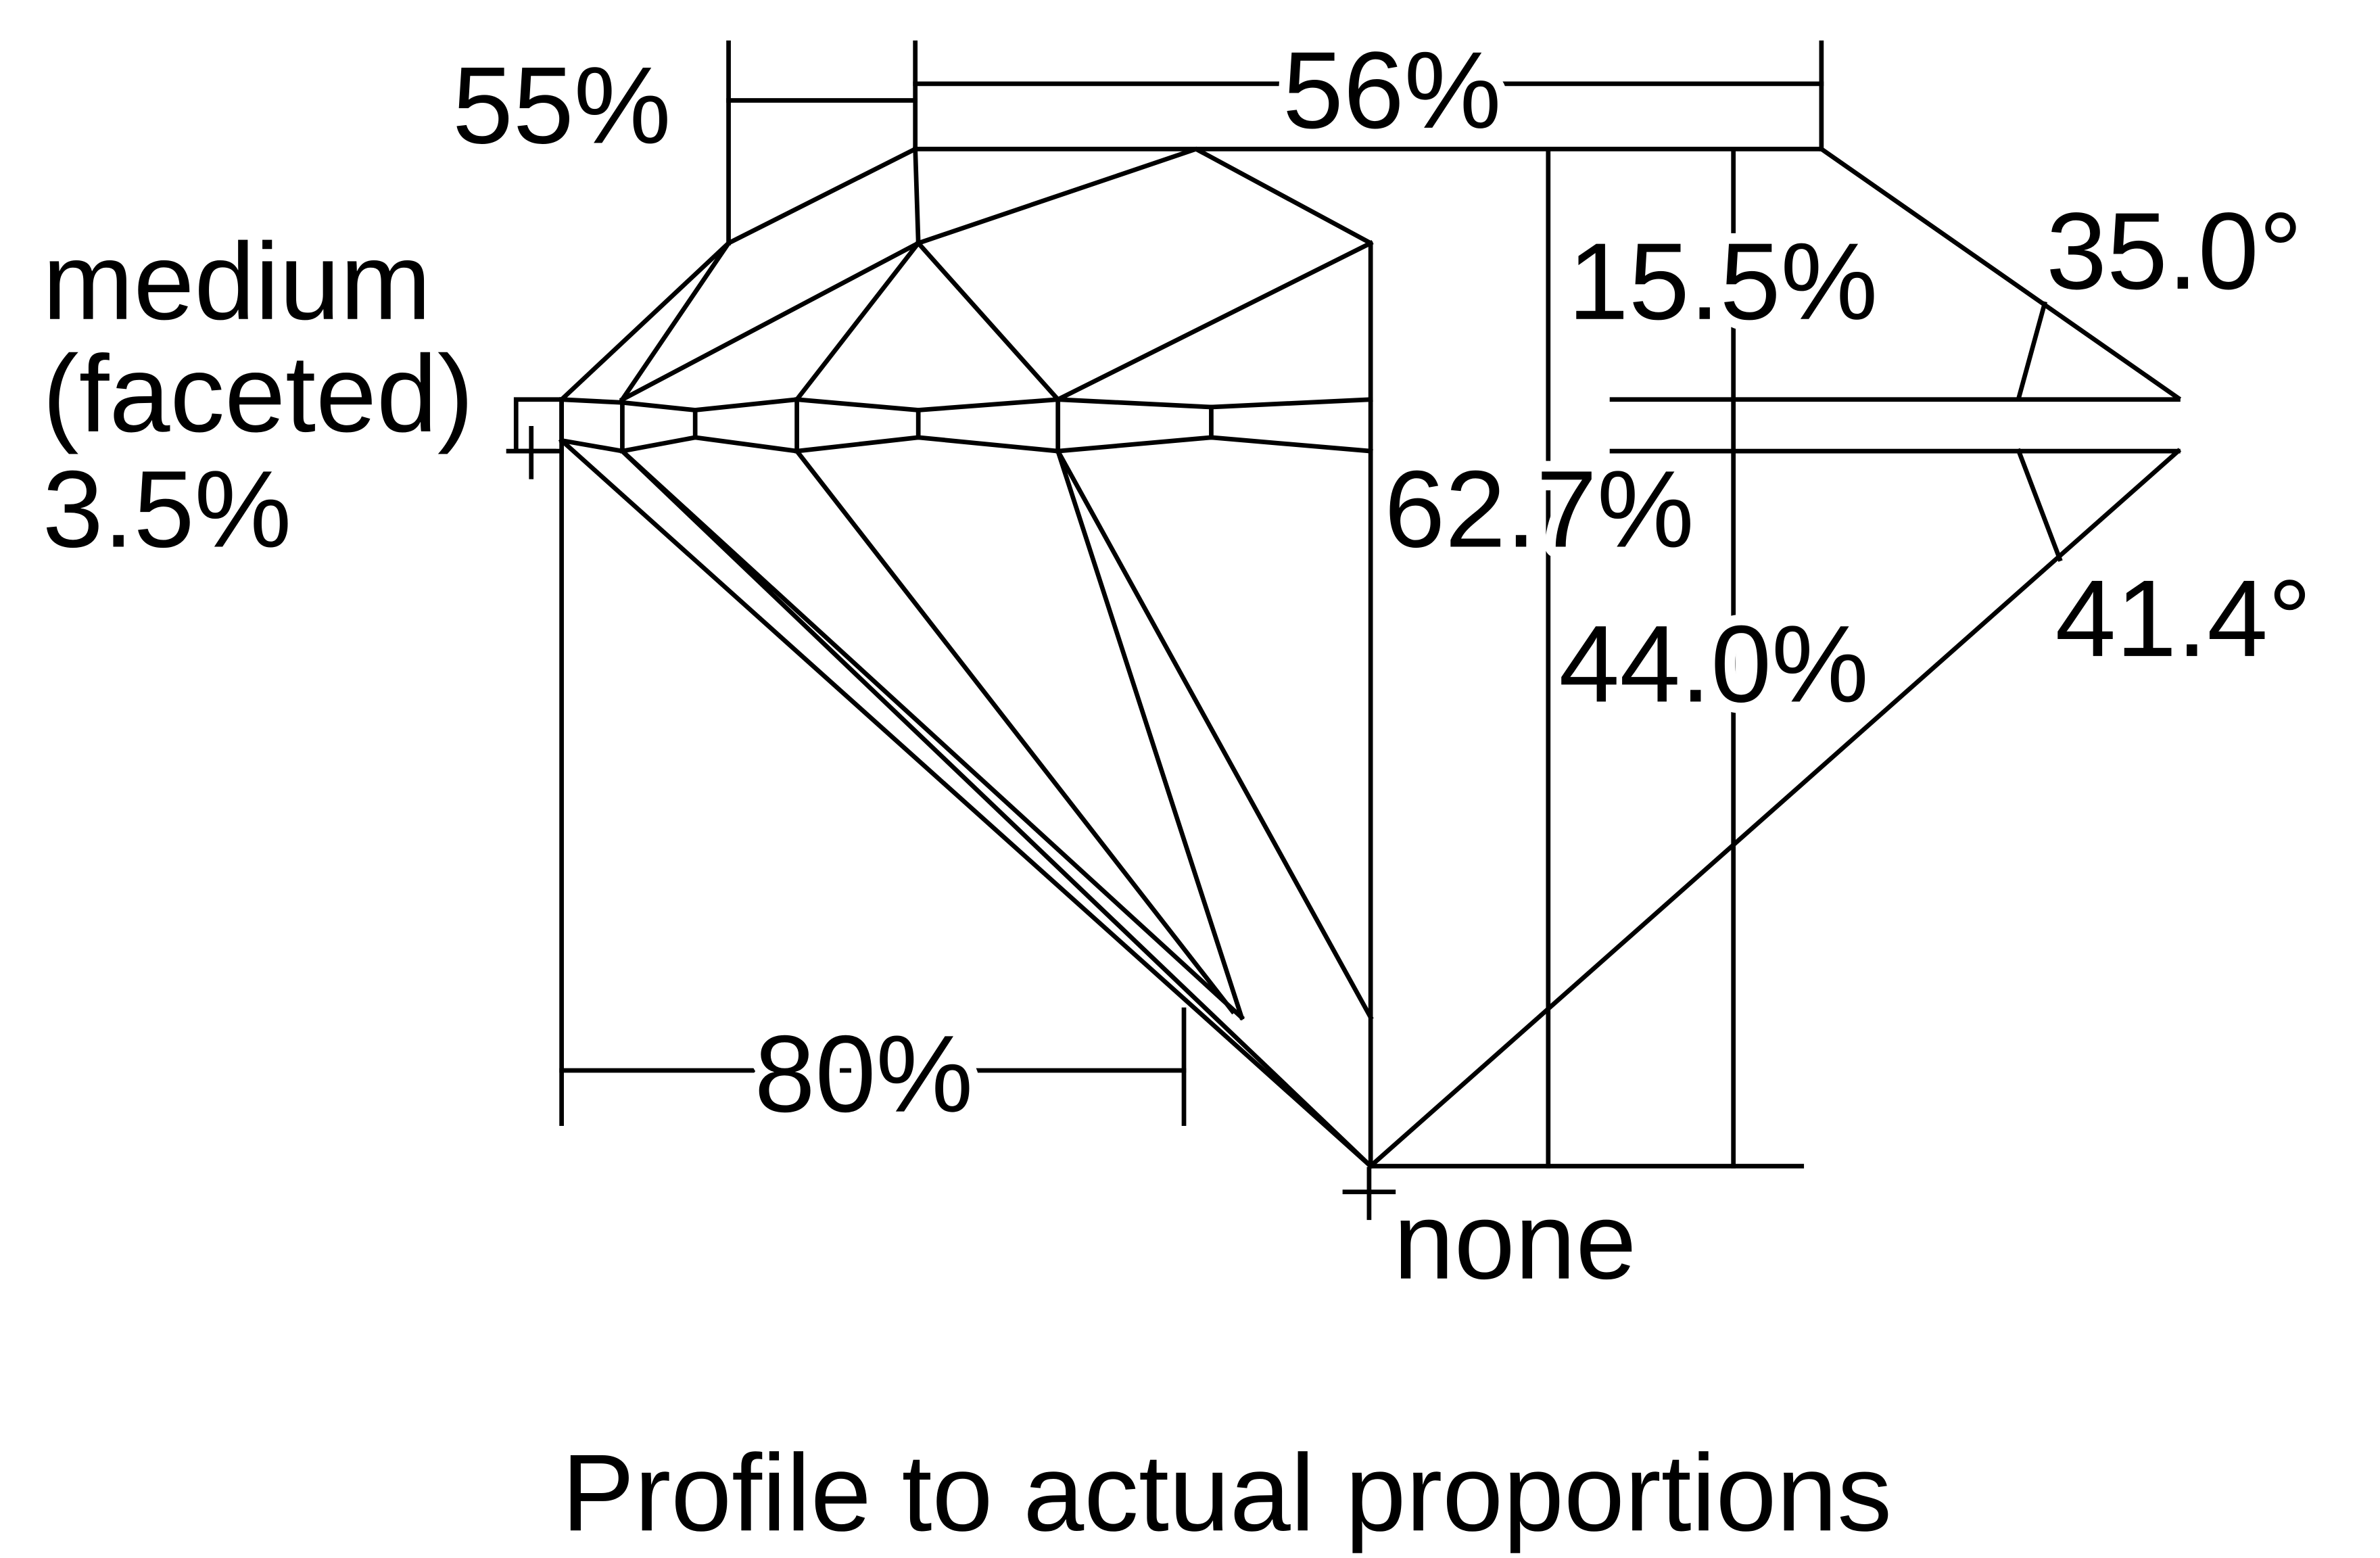 The image size is (2380, 1558). I want to click on total-depth-label: 62.7%, so click(1539, 510).